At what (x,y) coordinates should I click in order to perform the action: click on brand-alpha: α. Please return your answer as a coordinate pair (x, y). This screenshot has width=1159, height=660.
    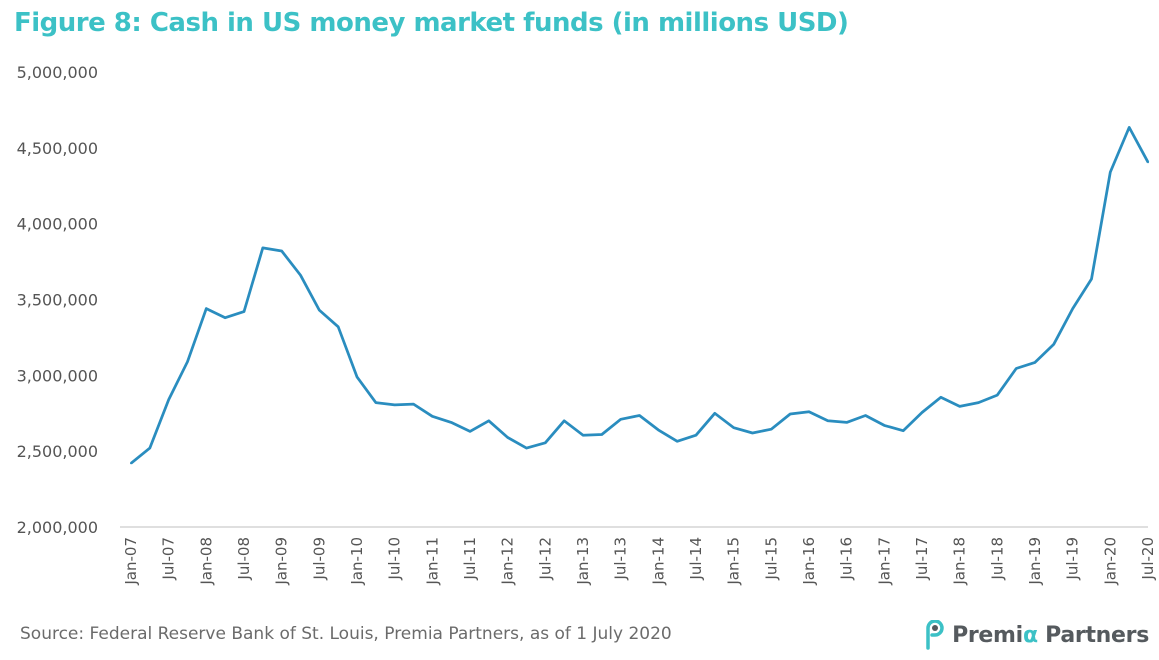
    Looking at the image, I should click on (1030, 635).